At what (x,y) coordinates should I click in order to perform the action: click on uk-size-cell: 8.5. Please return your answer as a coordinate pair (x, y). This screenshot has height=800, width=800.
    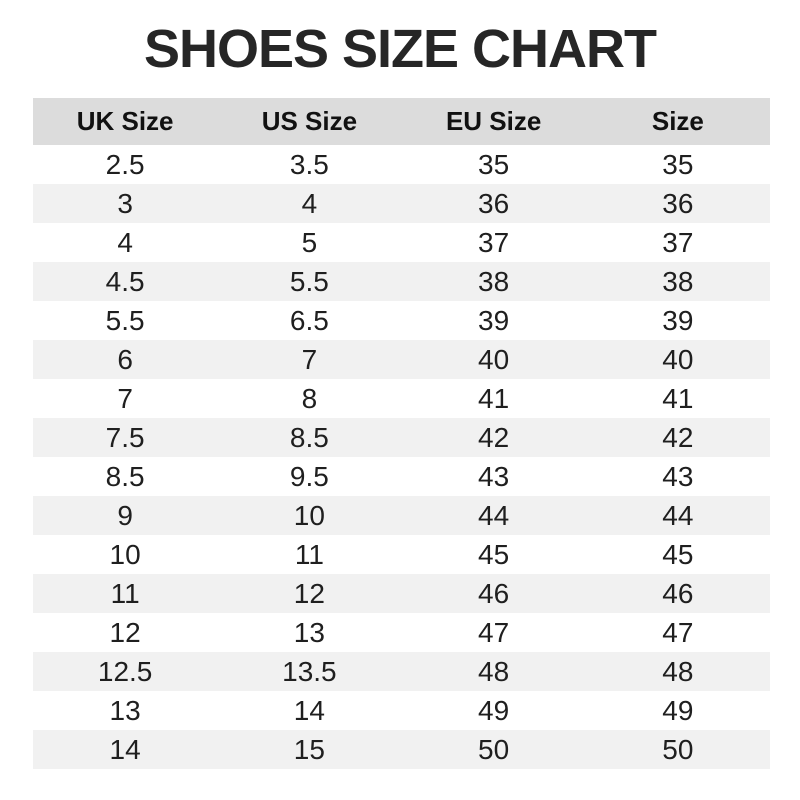
    Looking at the image, I should click on (125, 476).